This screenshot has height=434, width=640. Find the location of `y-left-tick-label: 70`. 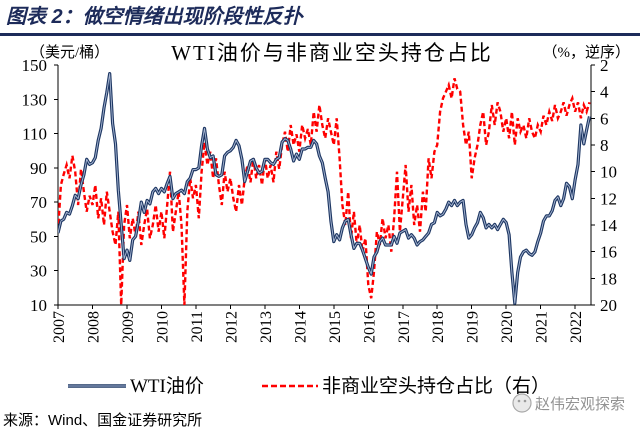

y-left-tick-label: 70 is located at coordinates (38, 202).